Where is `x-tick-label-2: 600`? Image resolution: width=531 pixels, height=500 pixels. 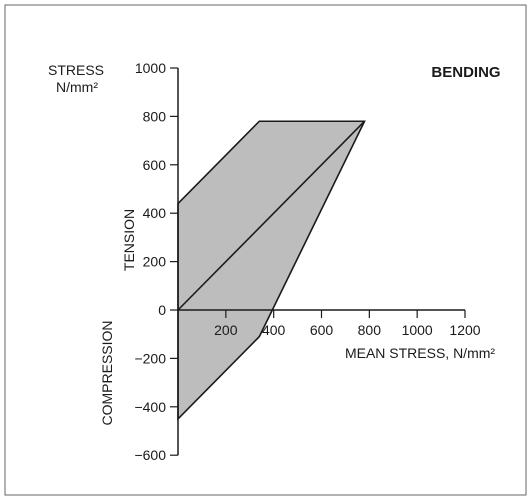
x-tick-label-2: 600 is located at coordinates (322, 330).